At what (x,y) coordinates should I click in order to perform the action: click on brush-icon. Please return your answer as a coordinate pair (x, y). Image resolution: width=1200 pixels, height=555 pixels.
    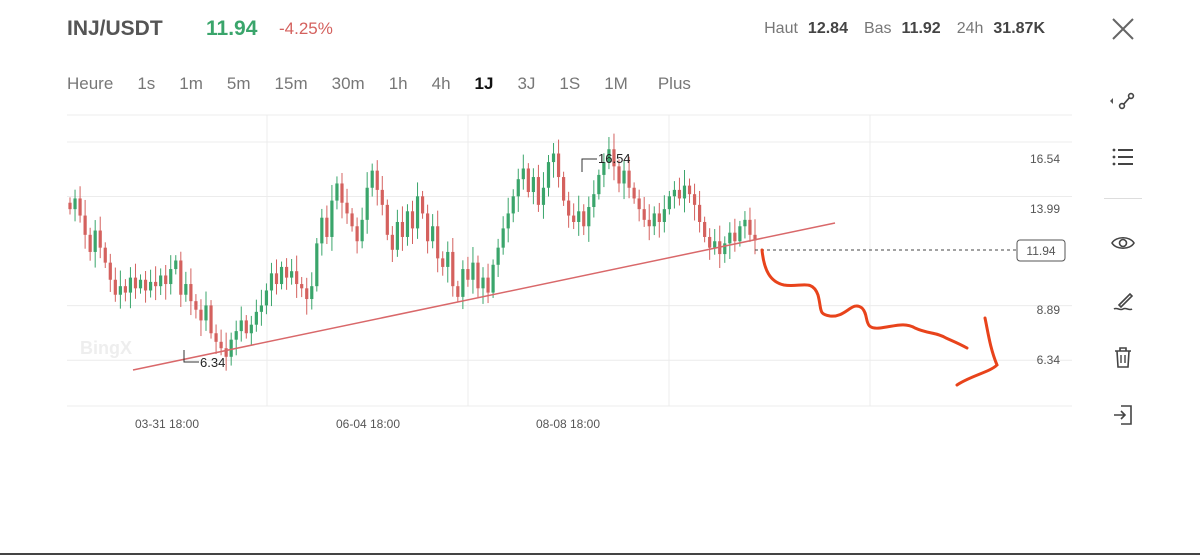
    Looking at the image, I should click on (1123, 301).